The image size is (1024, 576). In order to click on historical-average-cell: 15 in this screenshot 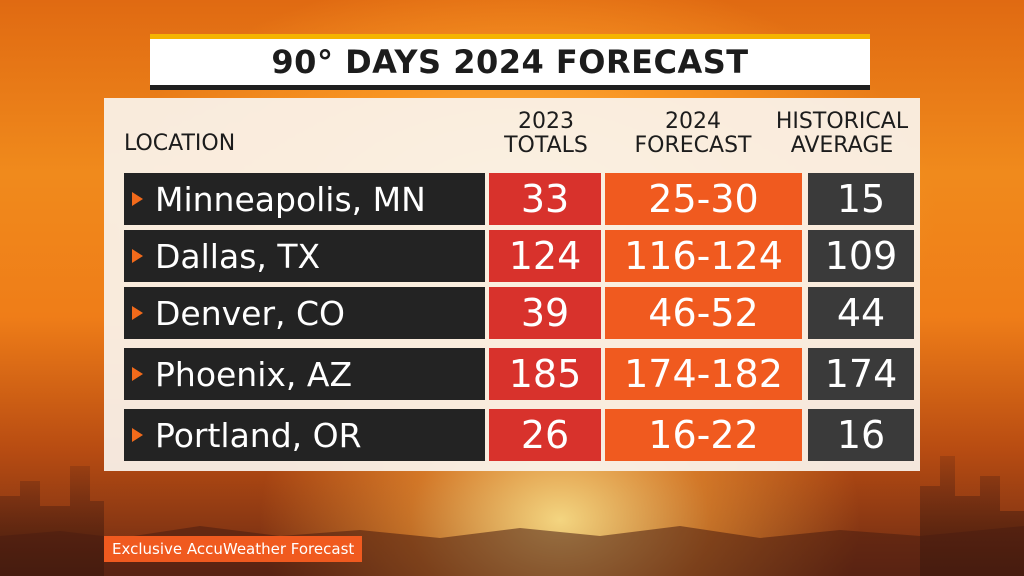, I will do `click(861, 199)`.